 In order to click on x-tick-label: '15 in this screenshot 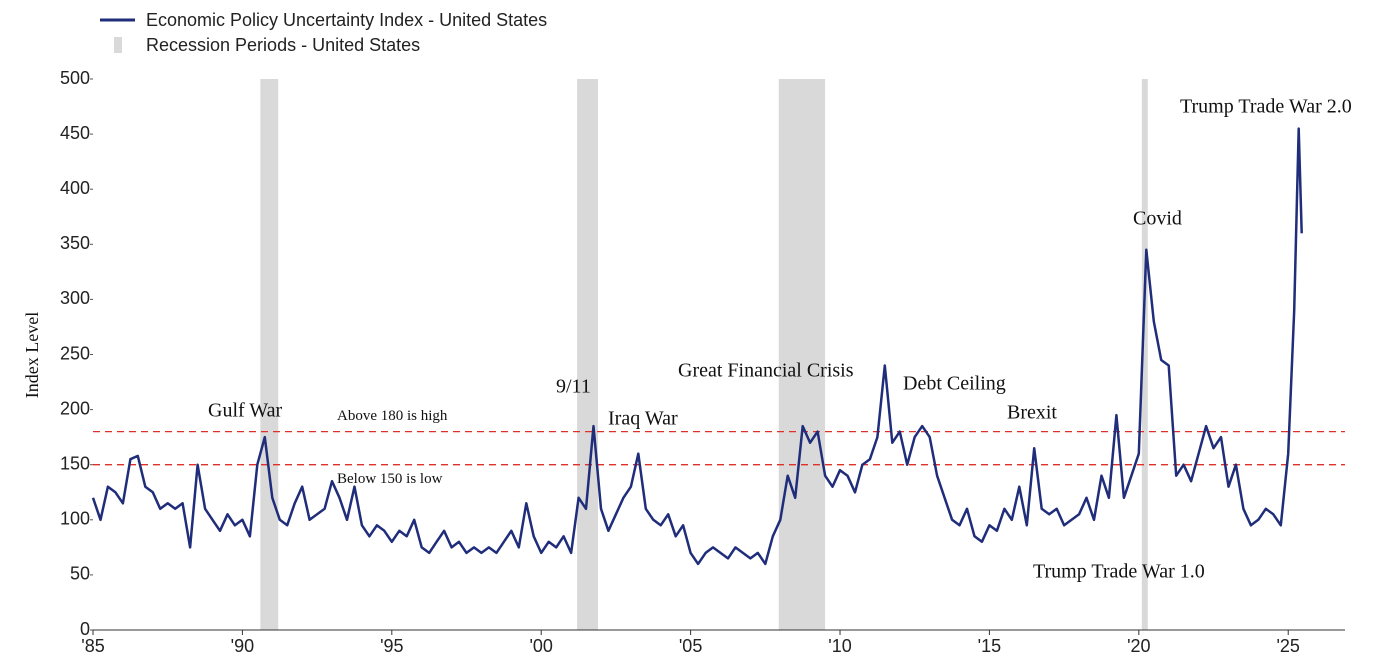, I will do `click(989, 646)`.